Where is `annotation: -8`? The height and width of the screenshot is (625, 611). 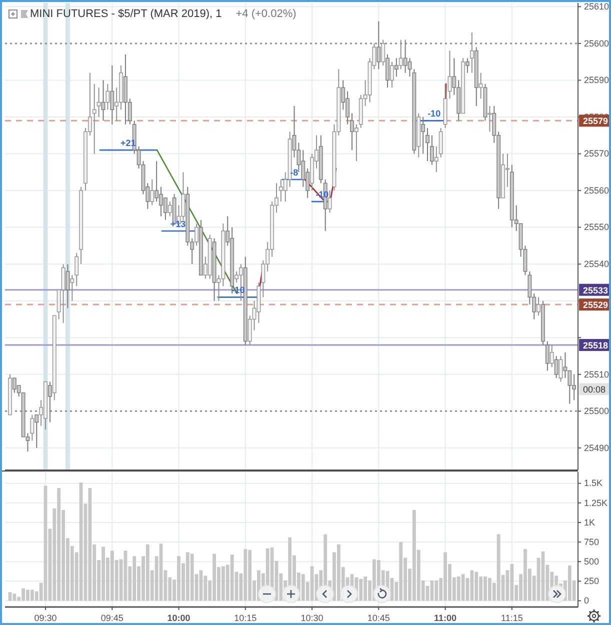 annotation: -8 is located at coordinates (294, 173).